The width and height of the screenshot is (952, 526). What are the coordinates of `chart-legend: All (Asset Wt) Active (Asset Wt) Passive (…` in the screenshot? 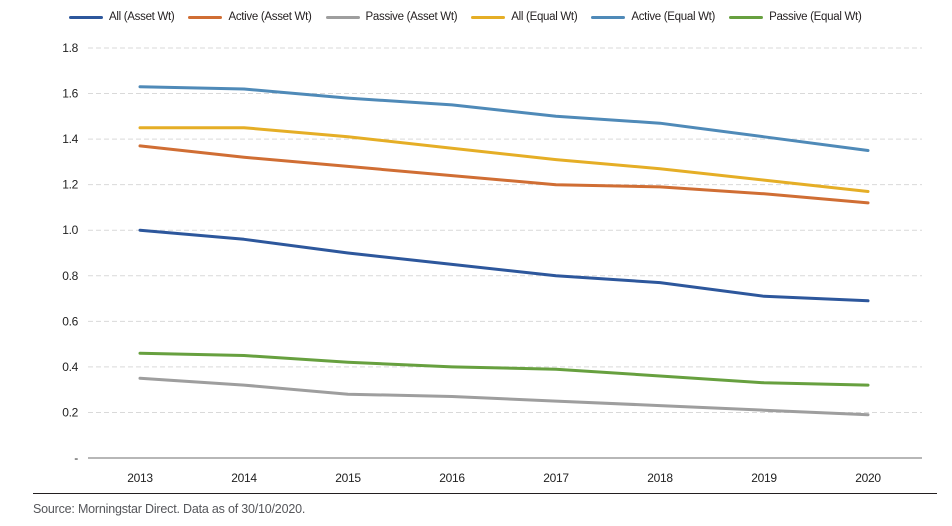 It's located at (505, 17).